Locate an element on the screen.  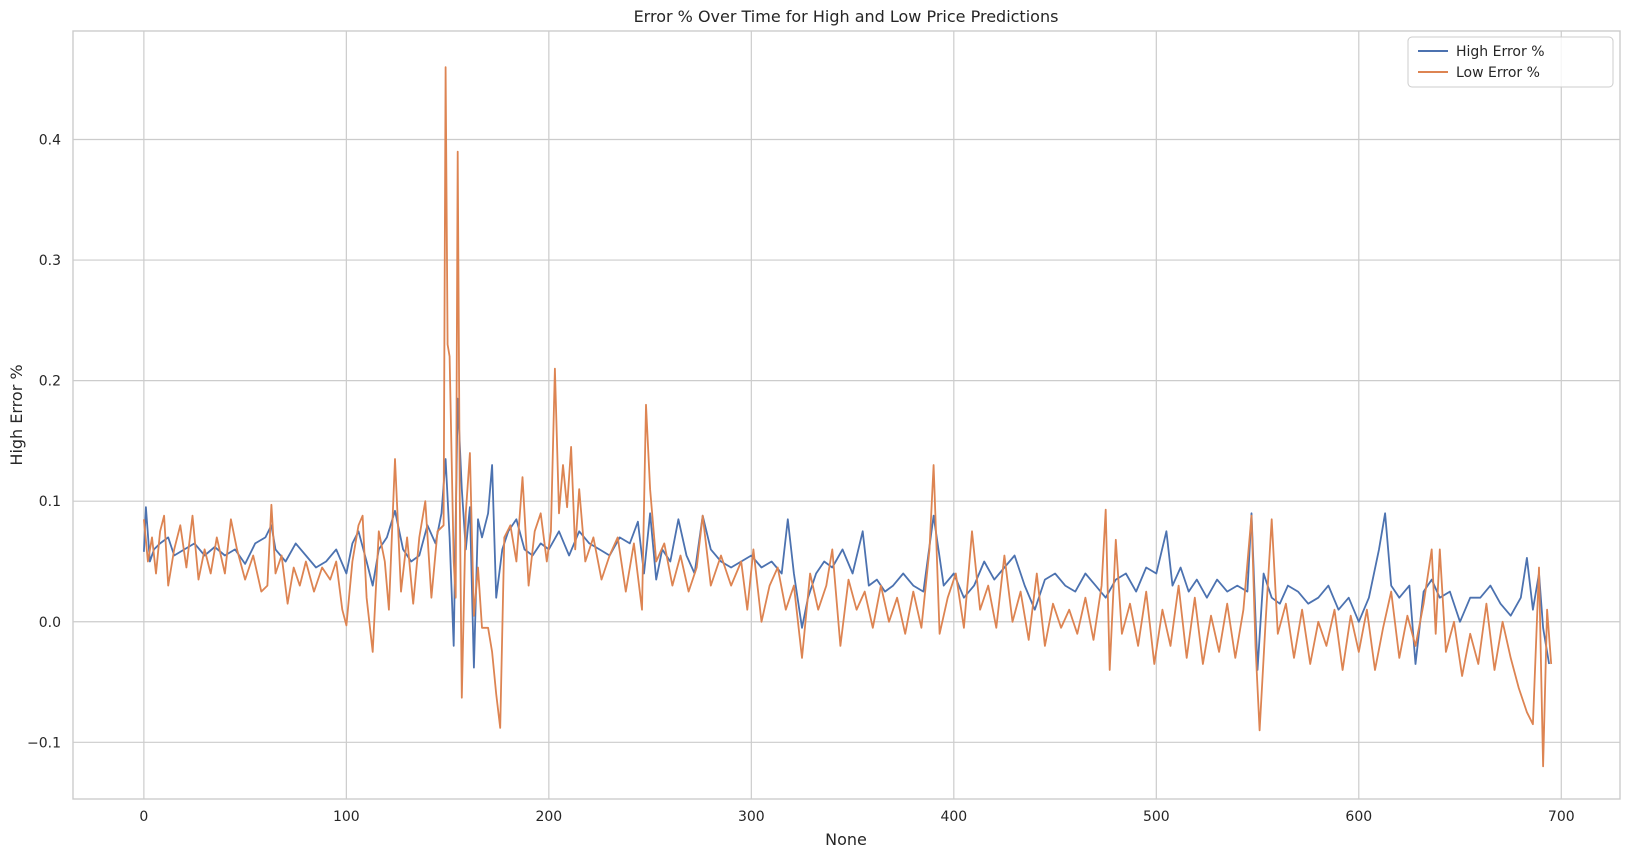
y-tick-label: 0.2 is located at coordinates (50, 382).